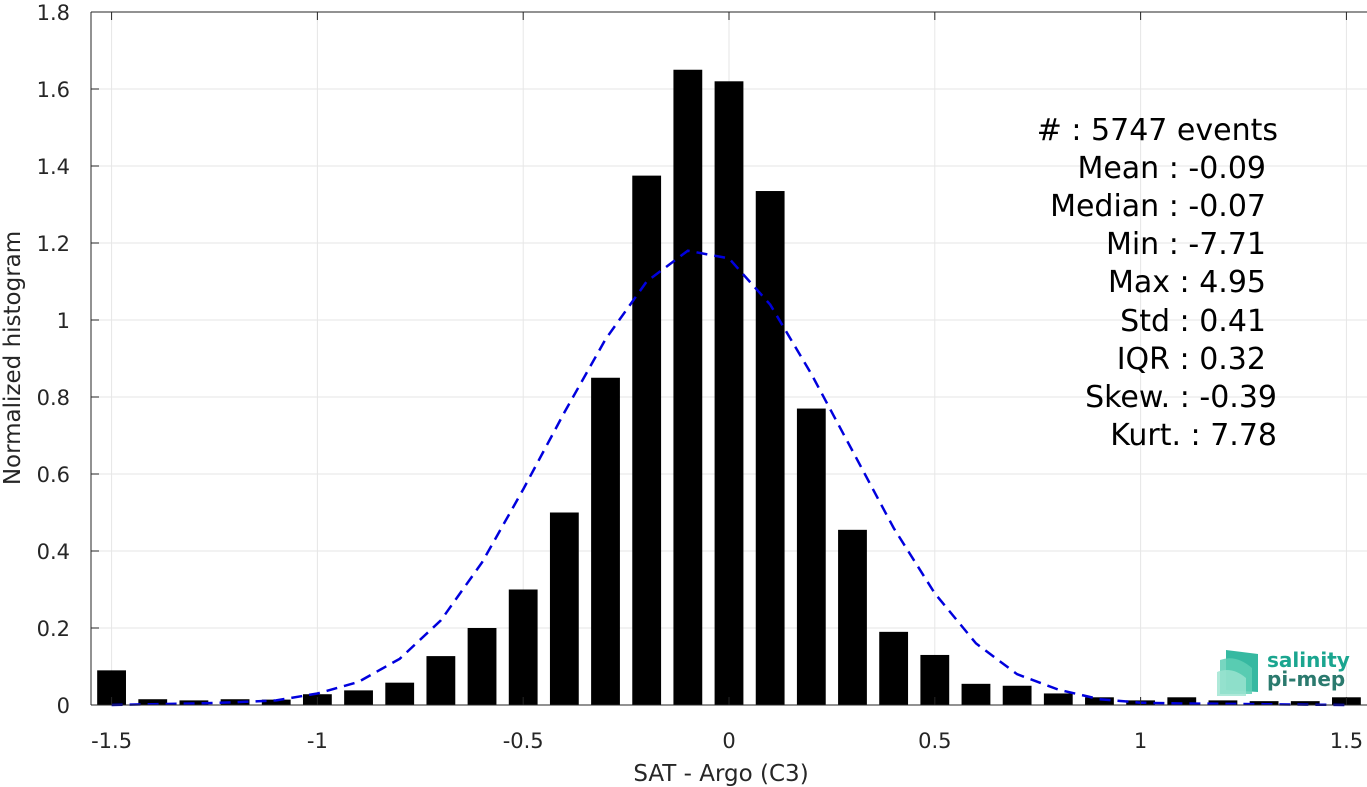 The width and height of the screenshot is (1367, 787). What do you see at coordinates (13, 358) in the screenshot?
I see `y-axis-label: Normalized histogram` at bounding box center [13, 358].